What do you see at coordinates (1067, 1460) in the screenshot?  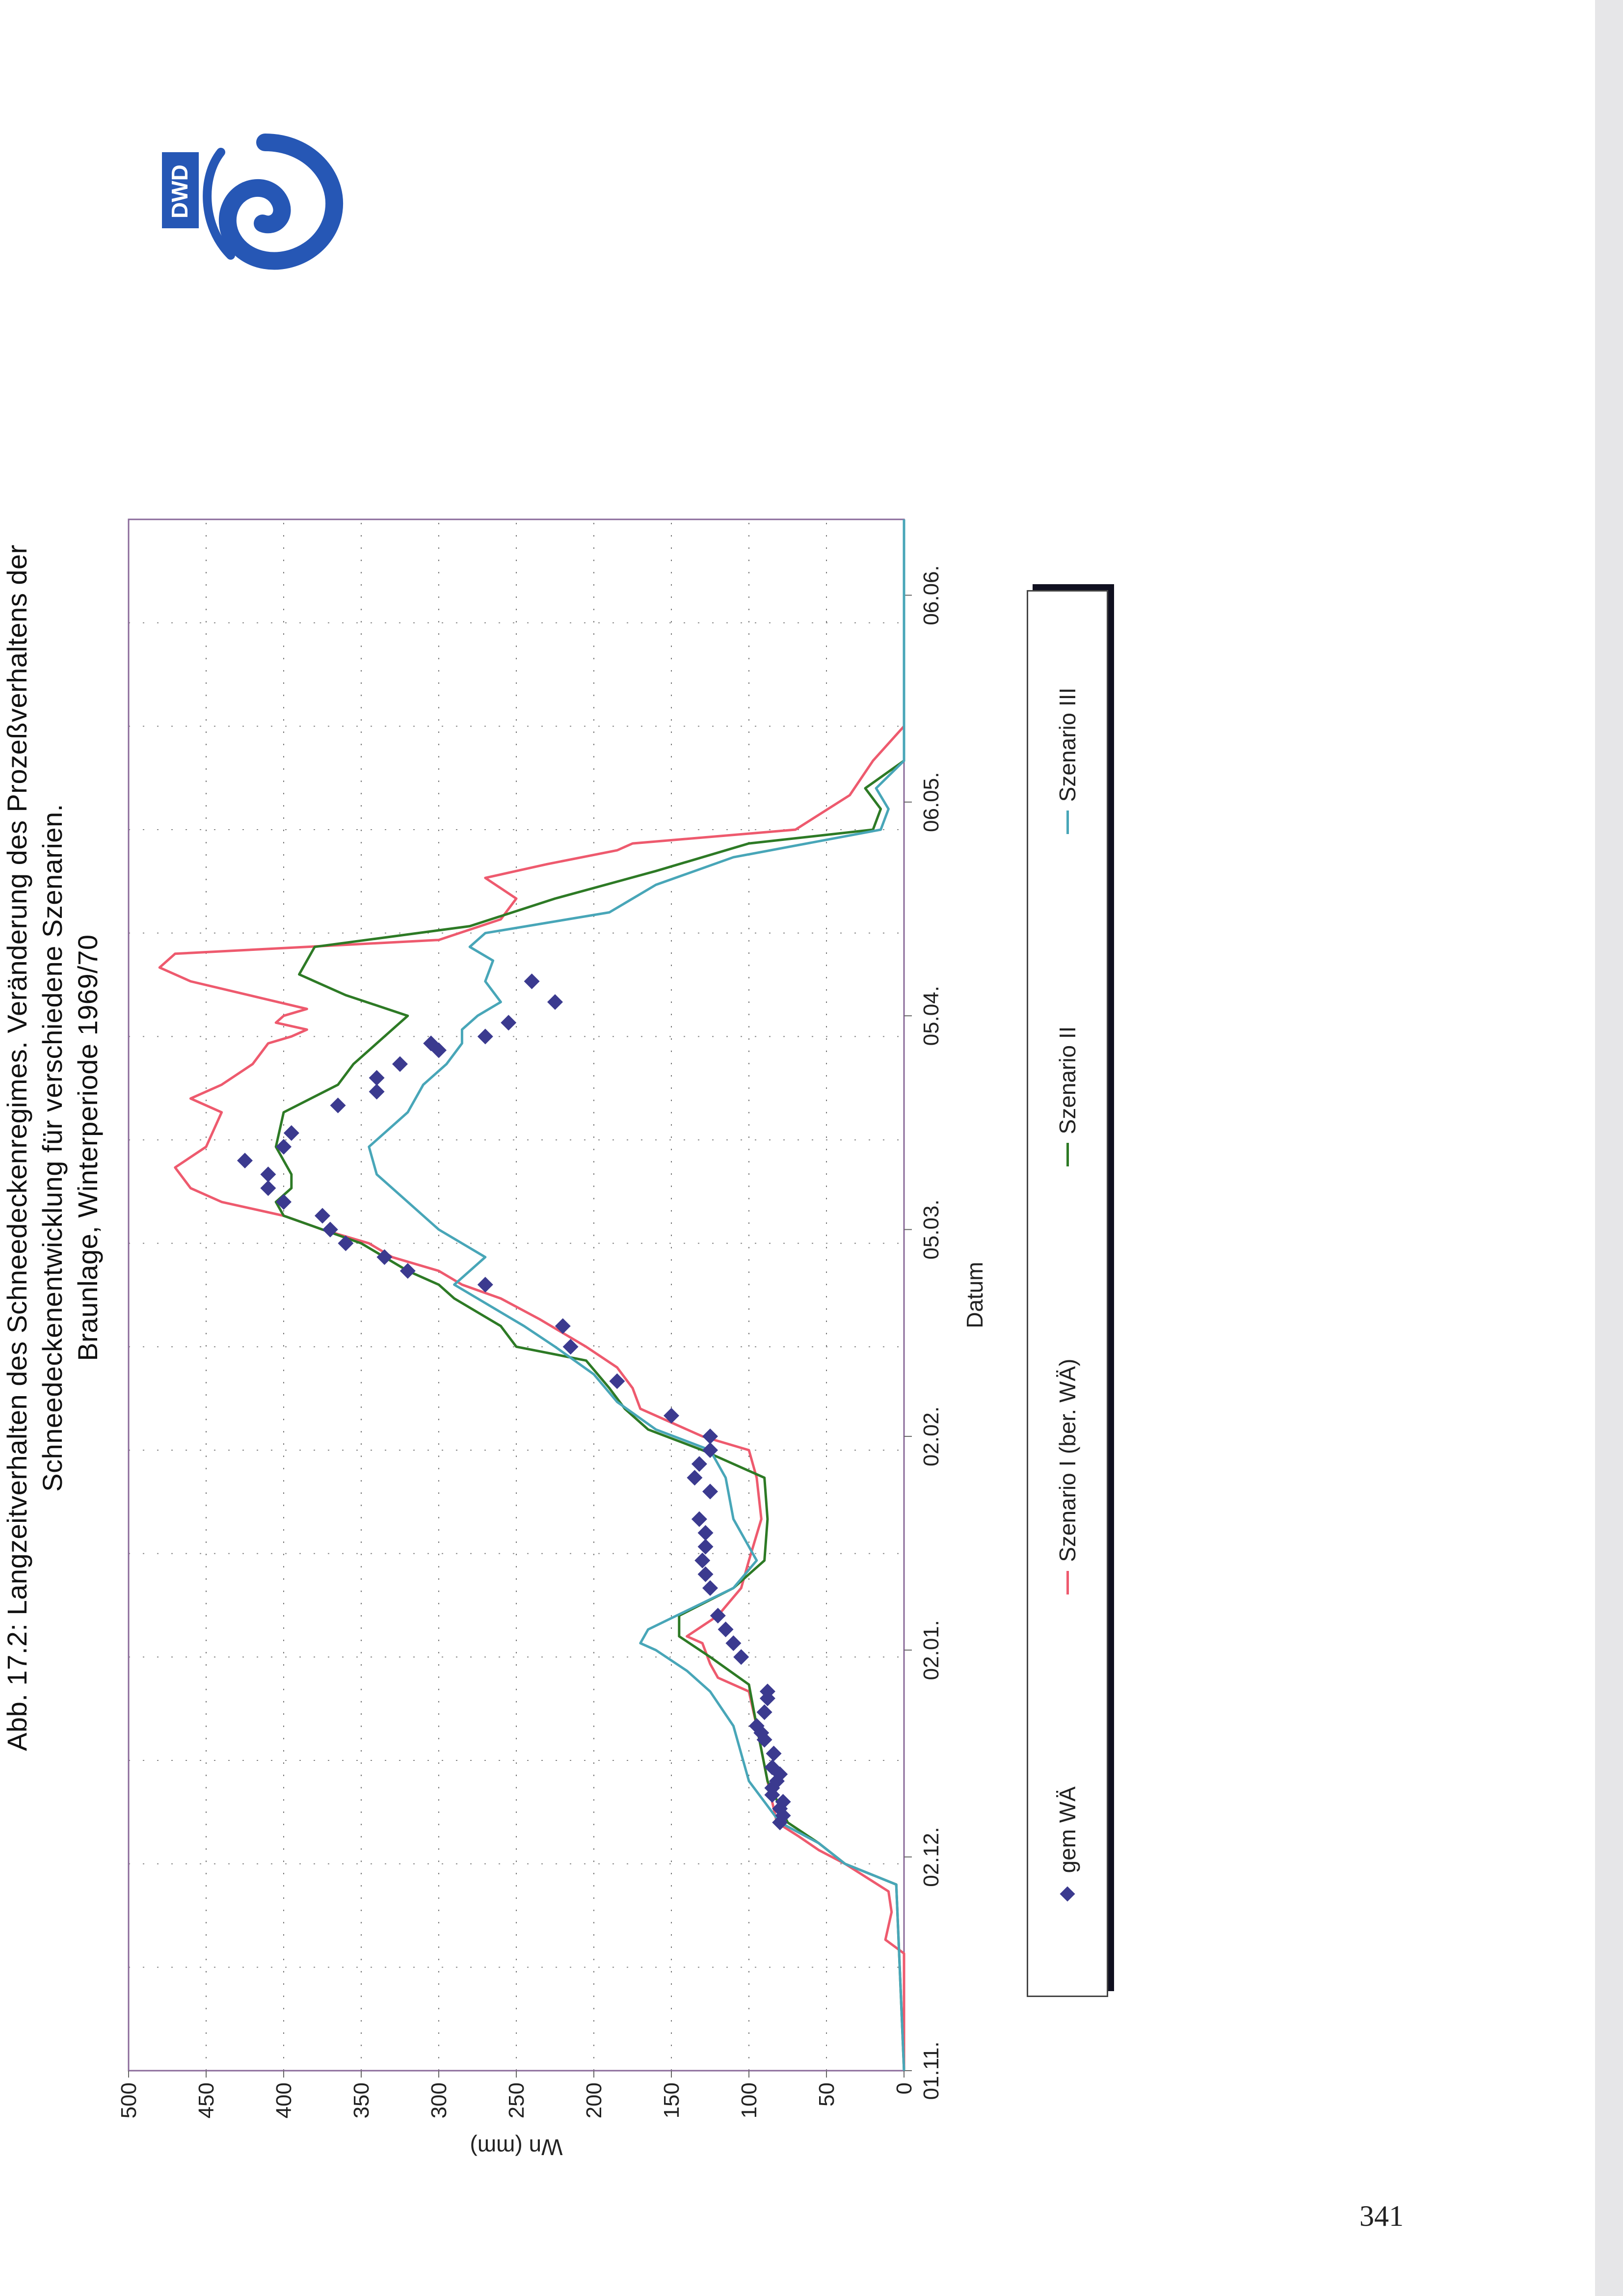 I see `legend-label-szenario-1: Szenario I (ber. WÄ)` at bounding box center [1067, 1460].